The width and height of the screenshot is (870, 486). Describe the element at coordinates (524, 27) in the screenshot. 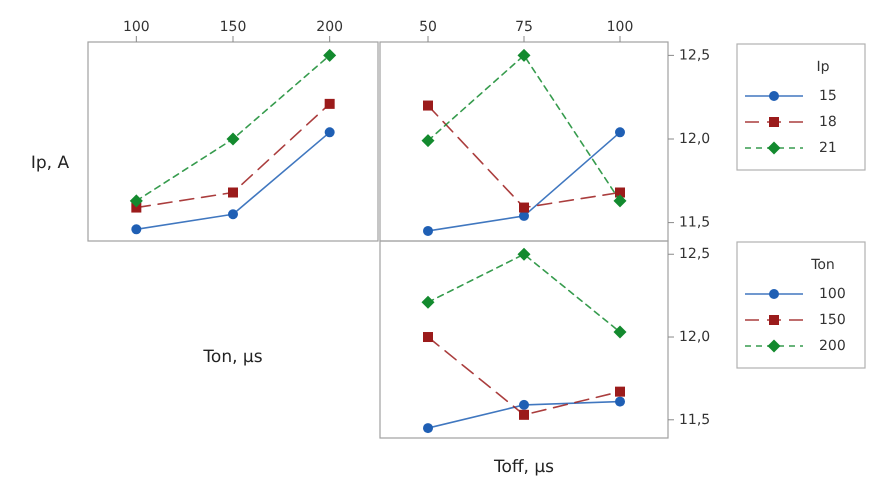

I see `x-tick-label: 75` at that location.